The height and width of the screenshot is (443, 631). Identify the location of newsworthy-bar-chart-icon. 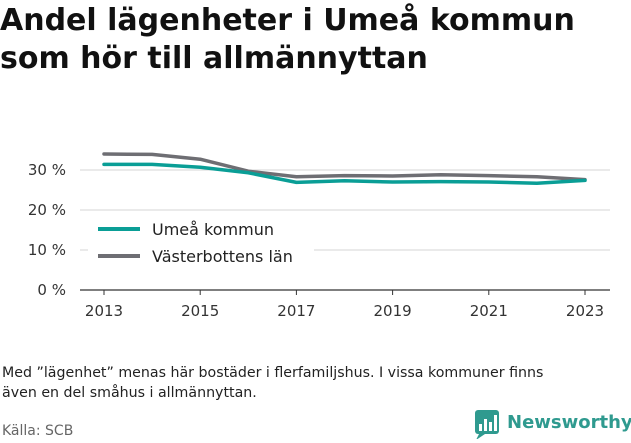
(487, 425).